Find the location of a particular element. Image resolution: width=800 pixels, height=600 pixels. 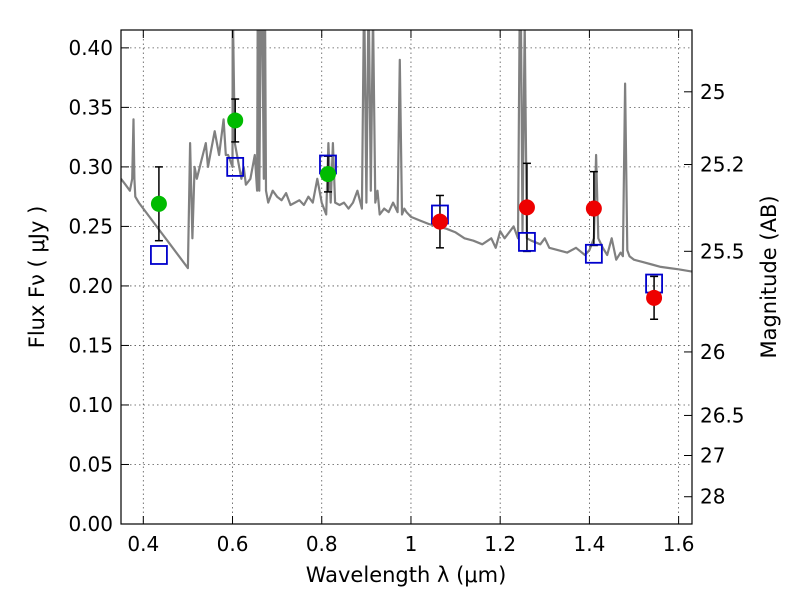

x-tick-label: 0.4 is located at coordinates (143, 544).